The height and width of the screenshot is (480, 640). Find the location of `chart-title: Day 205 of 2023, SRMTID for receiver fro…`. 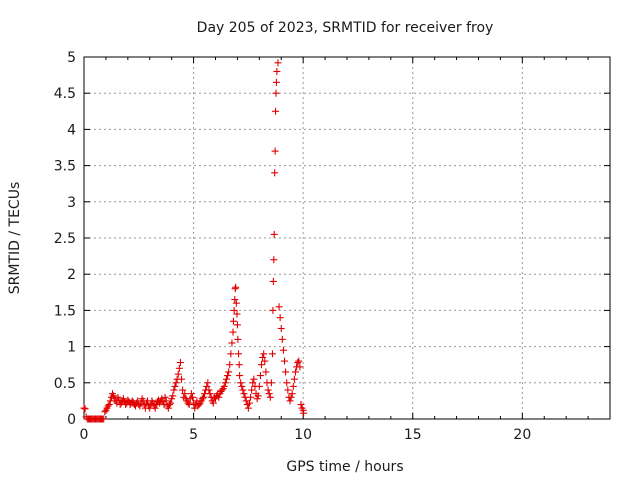

chart-title: Day 205 of 2023, SRMTID for receiver fro… is located at coordinates (345, 28).